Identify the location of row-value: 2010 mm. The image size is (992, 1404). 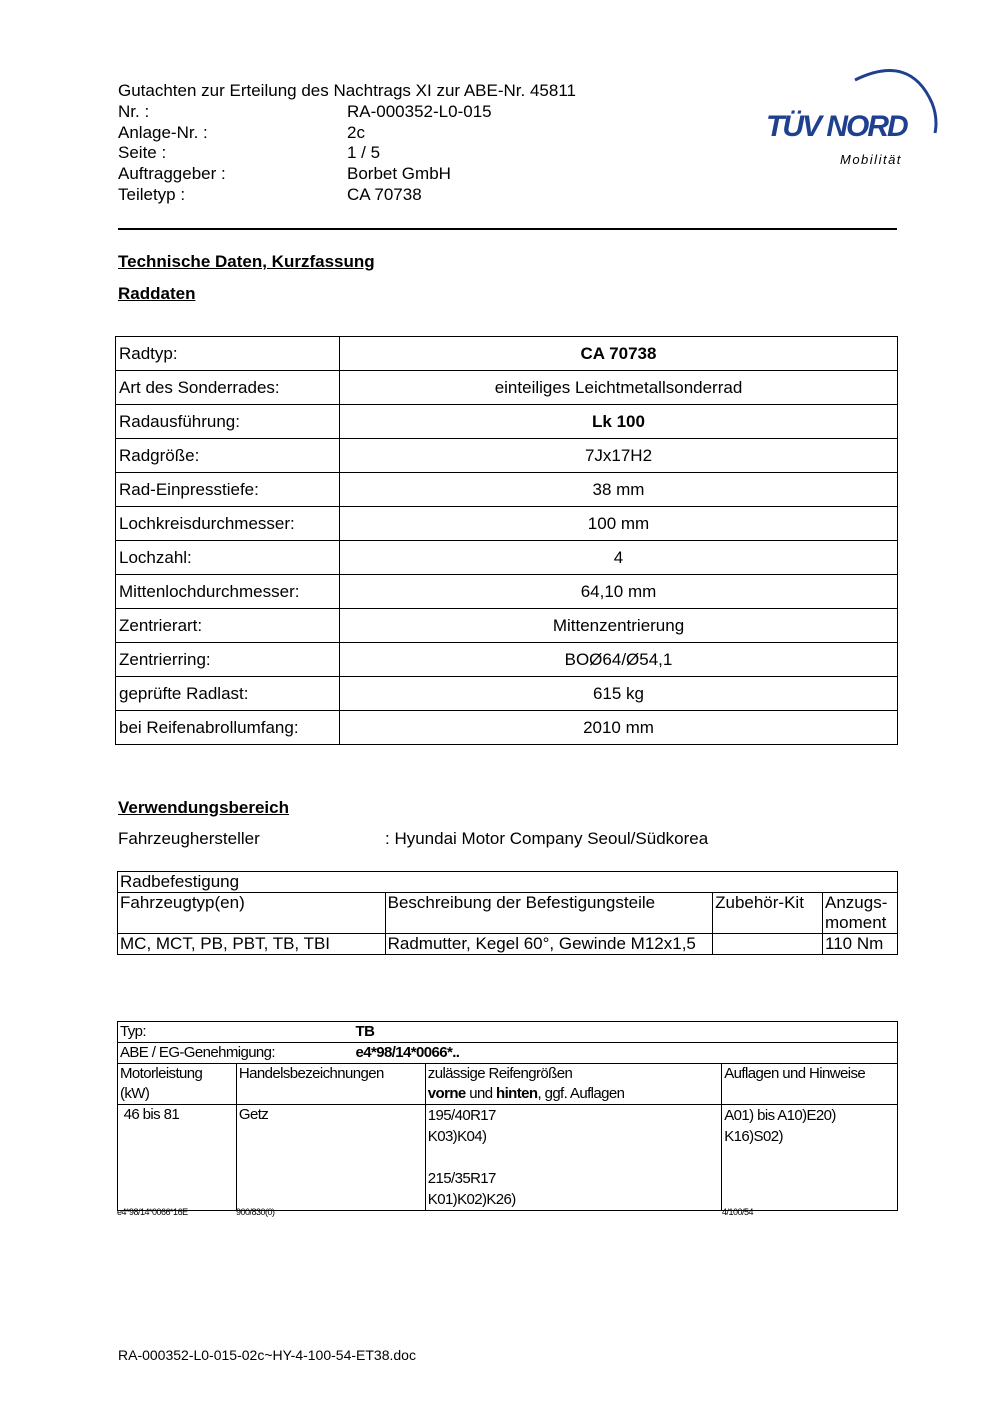
(618, 727).